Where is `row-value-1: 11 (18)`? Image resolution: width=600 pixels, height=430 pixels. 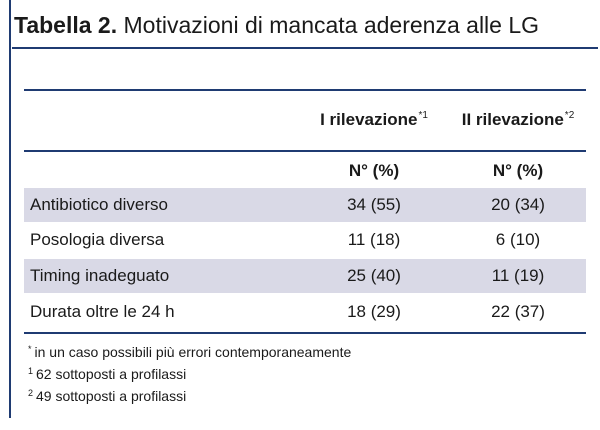 row-value-1: 11 (18) is located at coordinates (374, 239).